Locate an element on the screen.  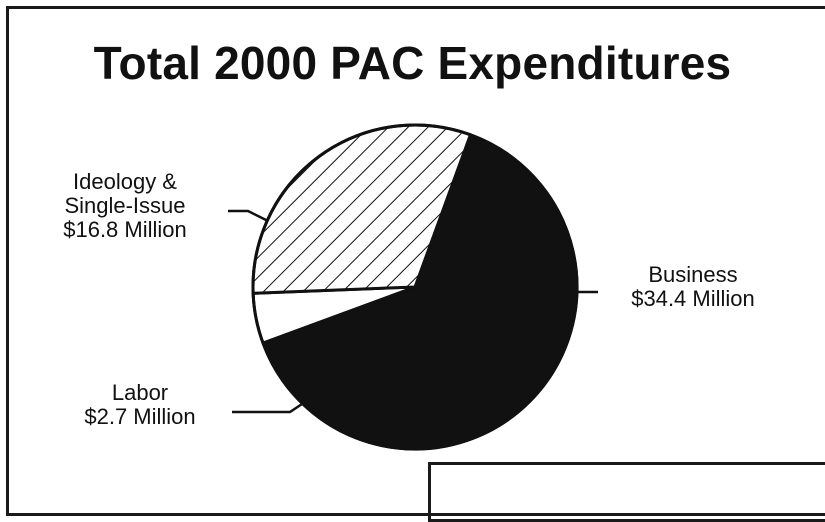
inset-panel-border is located at coordinates (626, 492).